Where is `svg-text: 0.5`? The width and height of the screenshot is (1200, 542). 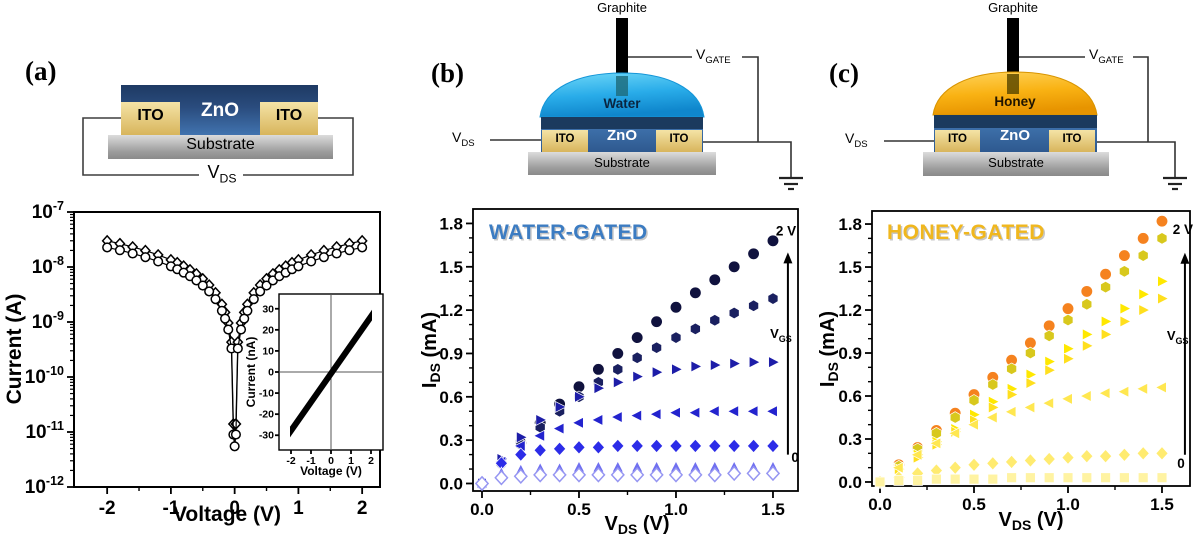
svg-text: 0.5 is located at coordinates (579, 509).